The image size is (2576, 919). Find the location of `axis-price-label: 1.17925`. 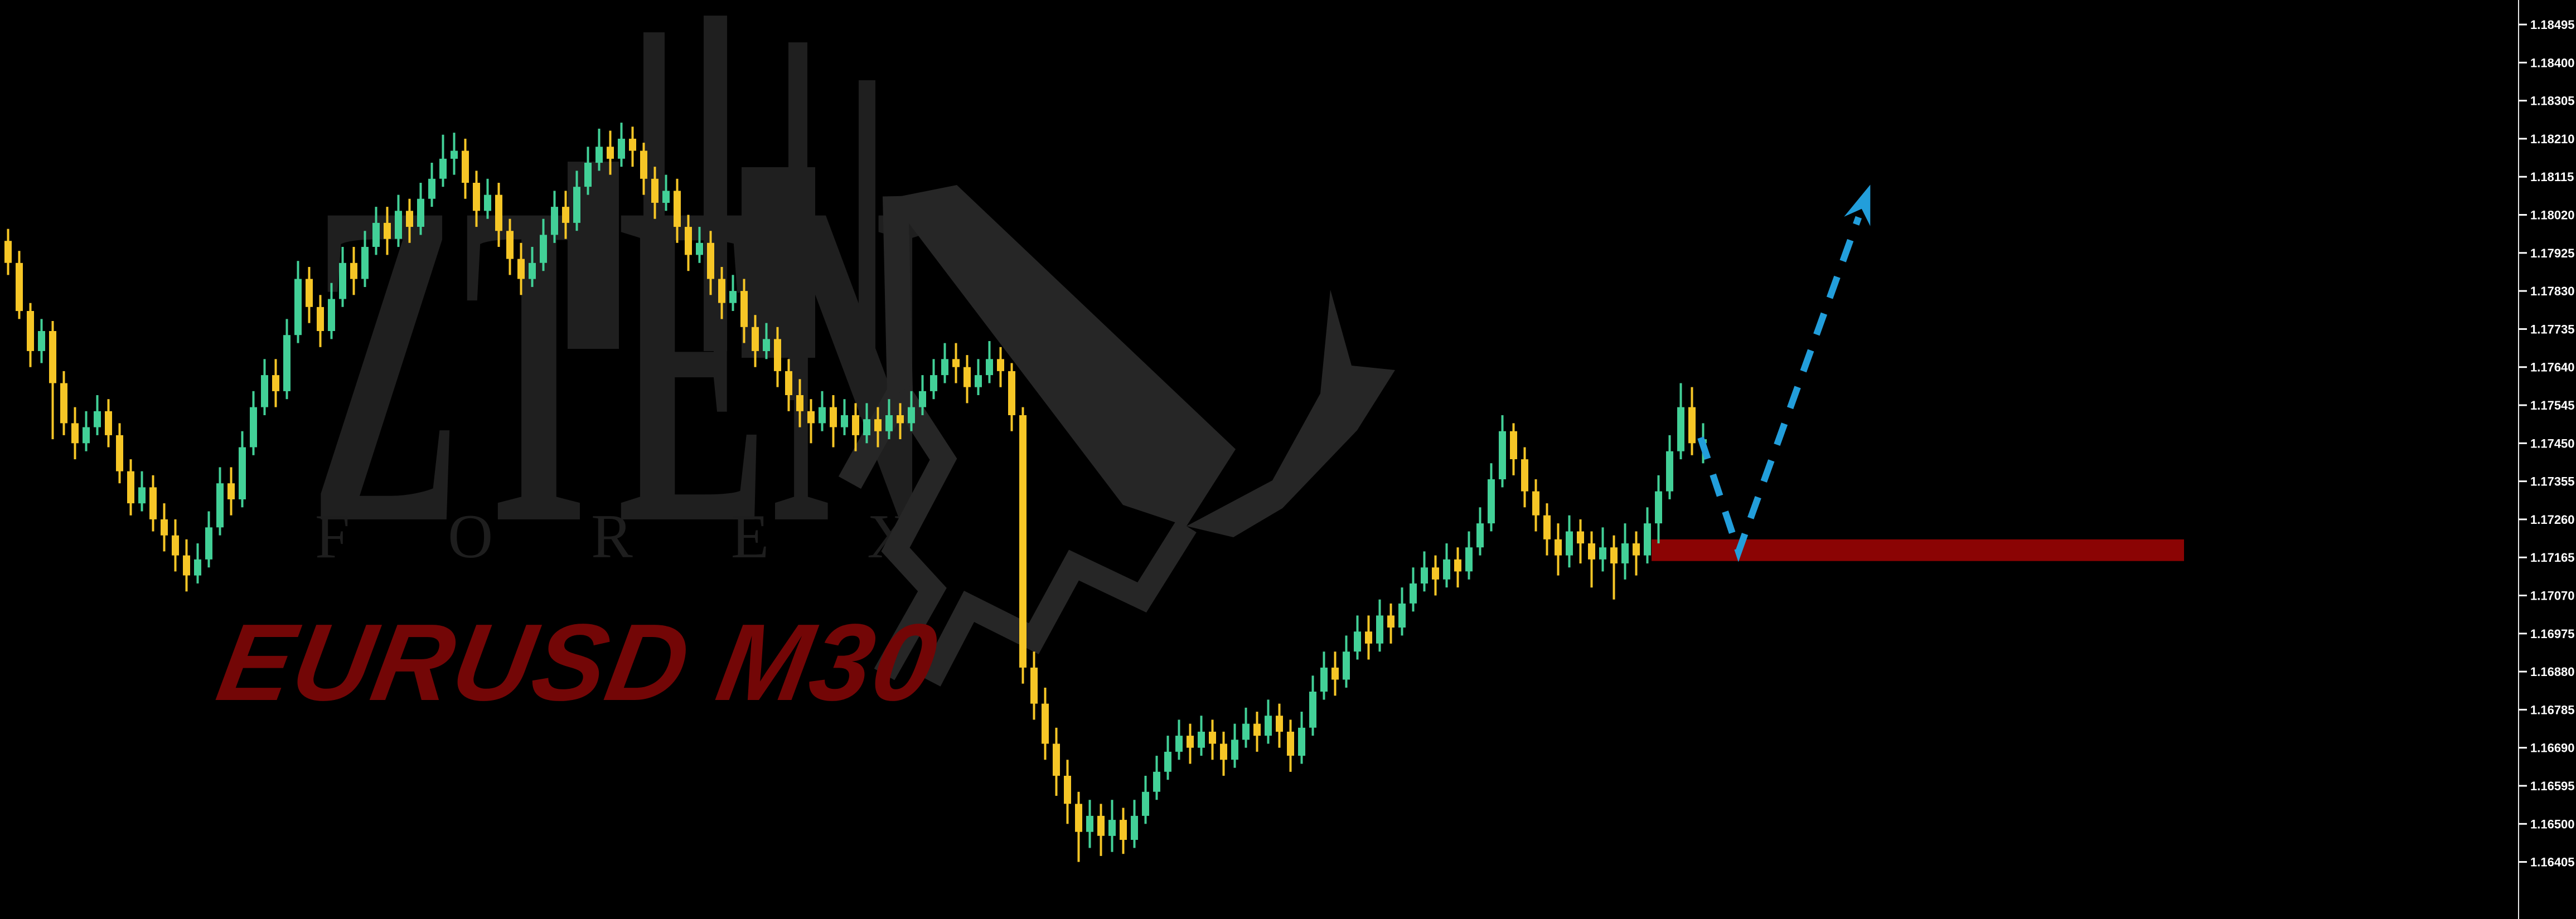

axis-price-label: 1.17925 is located at coordinates (2552, 253).